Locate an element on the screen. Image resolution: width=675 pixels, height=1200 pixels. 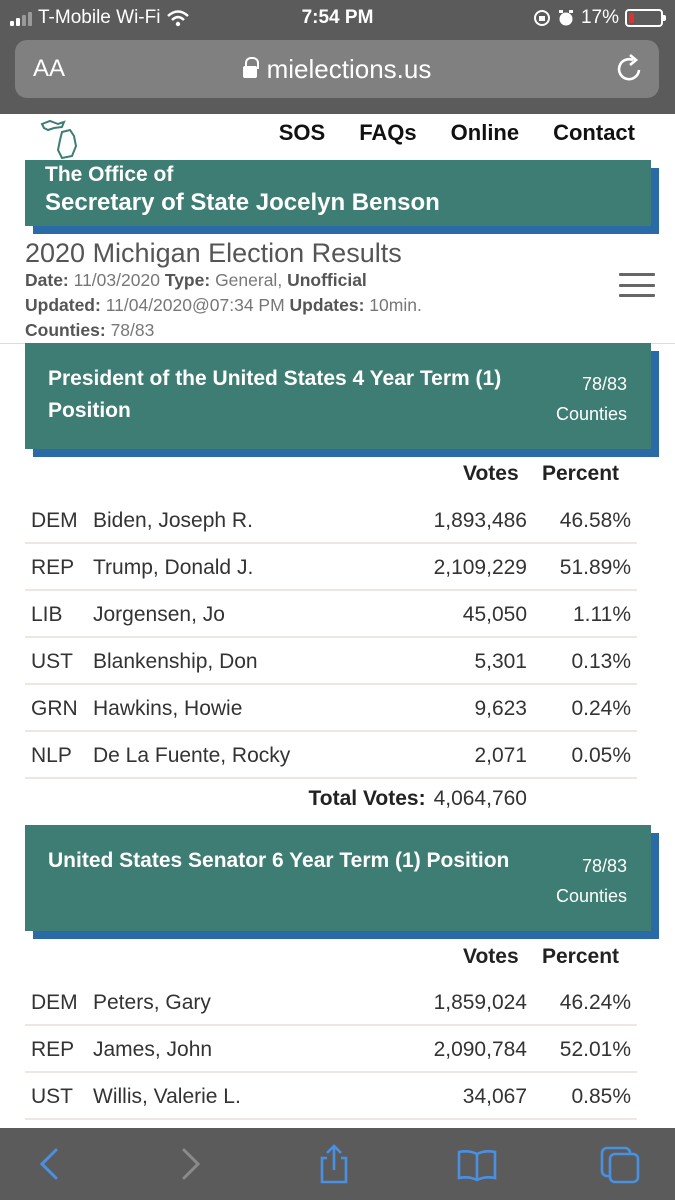
party: NLP is located at coordinates (51, 755).